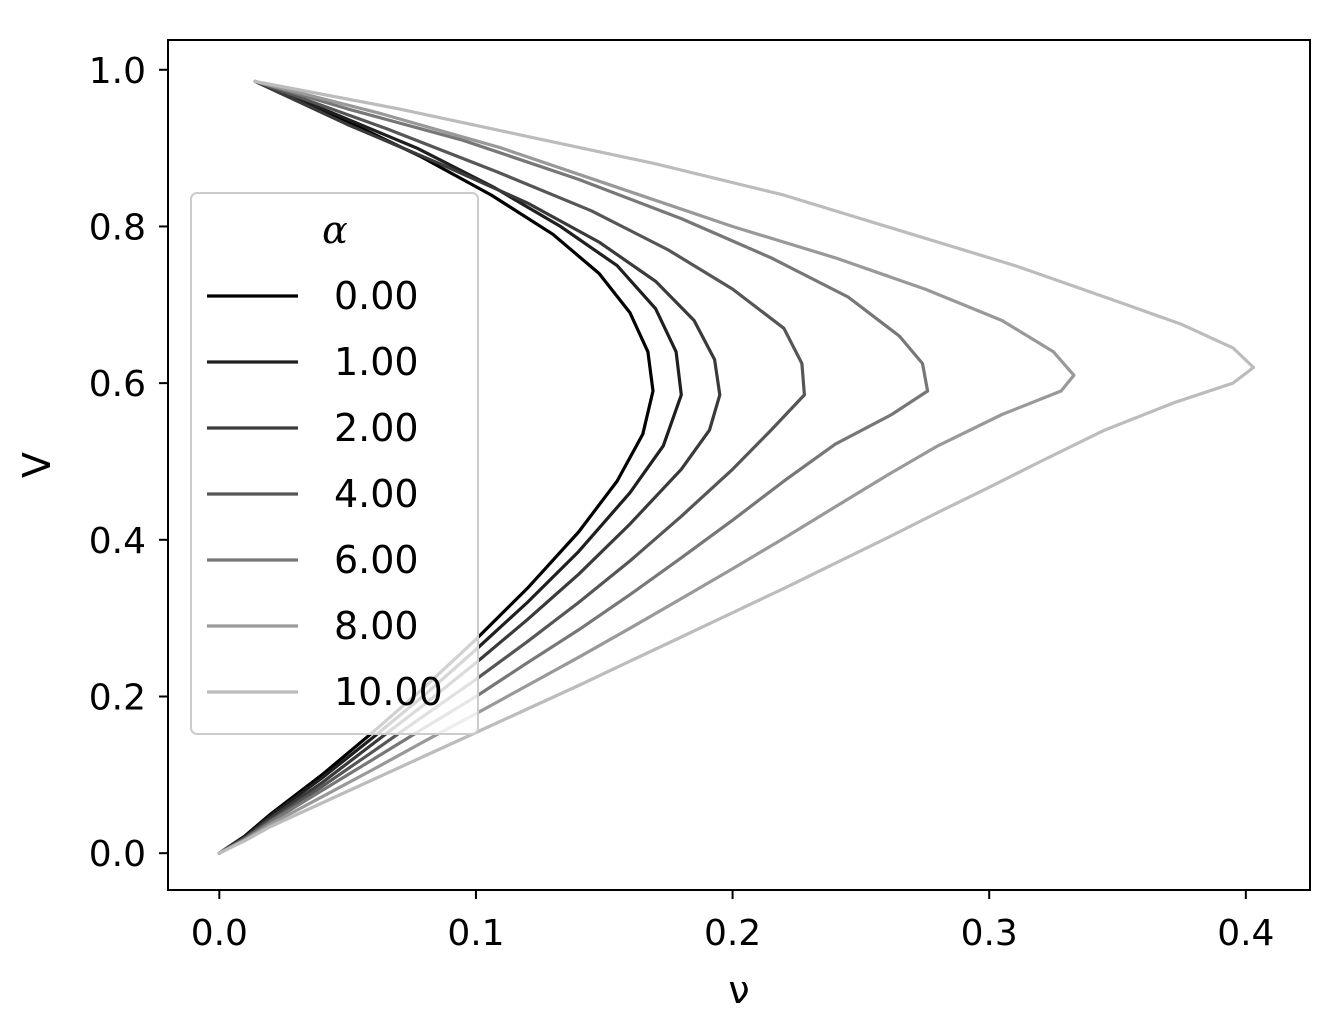 This screenshot has width=1336, height=1021. What do you see at coordinates (388, 692) in the screenshot?
I see `legend-label-6: 10.00` at bounding box center [388, 692].